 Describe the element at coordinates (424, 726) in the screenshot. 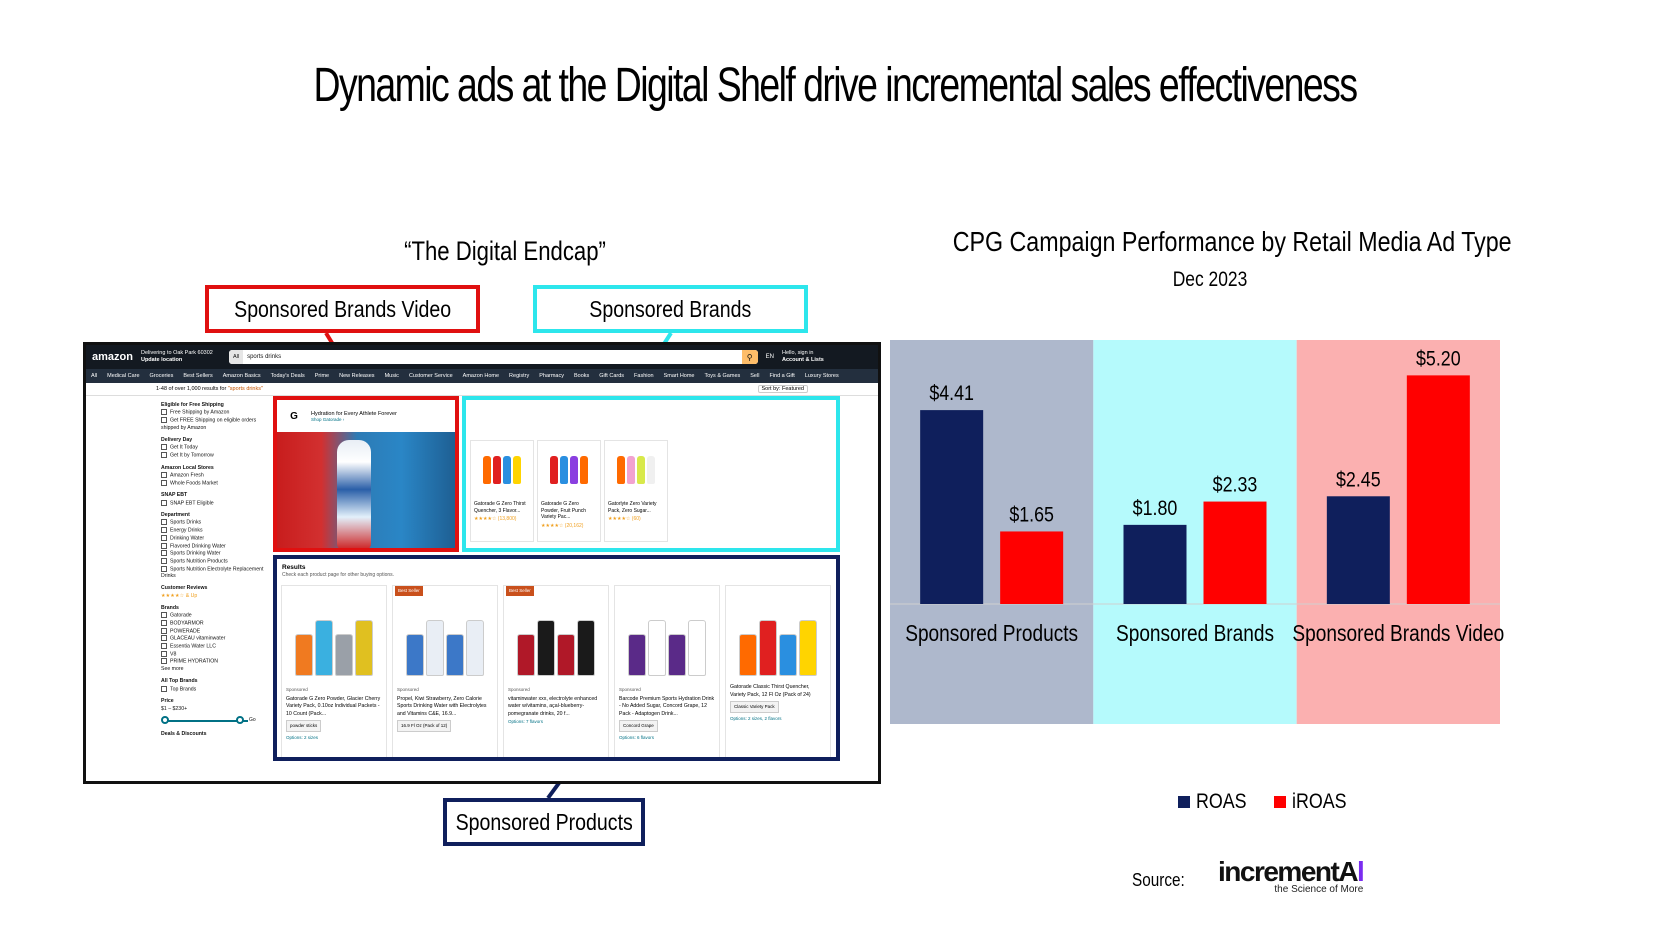

I see `variant-pill: 16.9 Fl Oz (Pack of 12)` at that location.